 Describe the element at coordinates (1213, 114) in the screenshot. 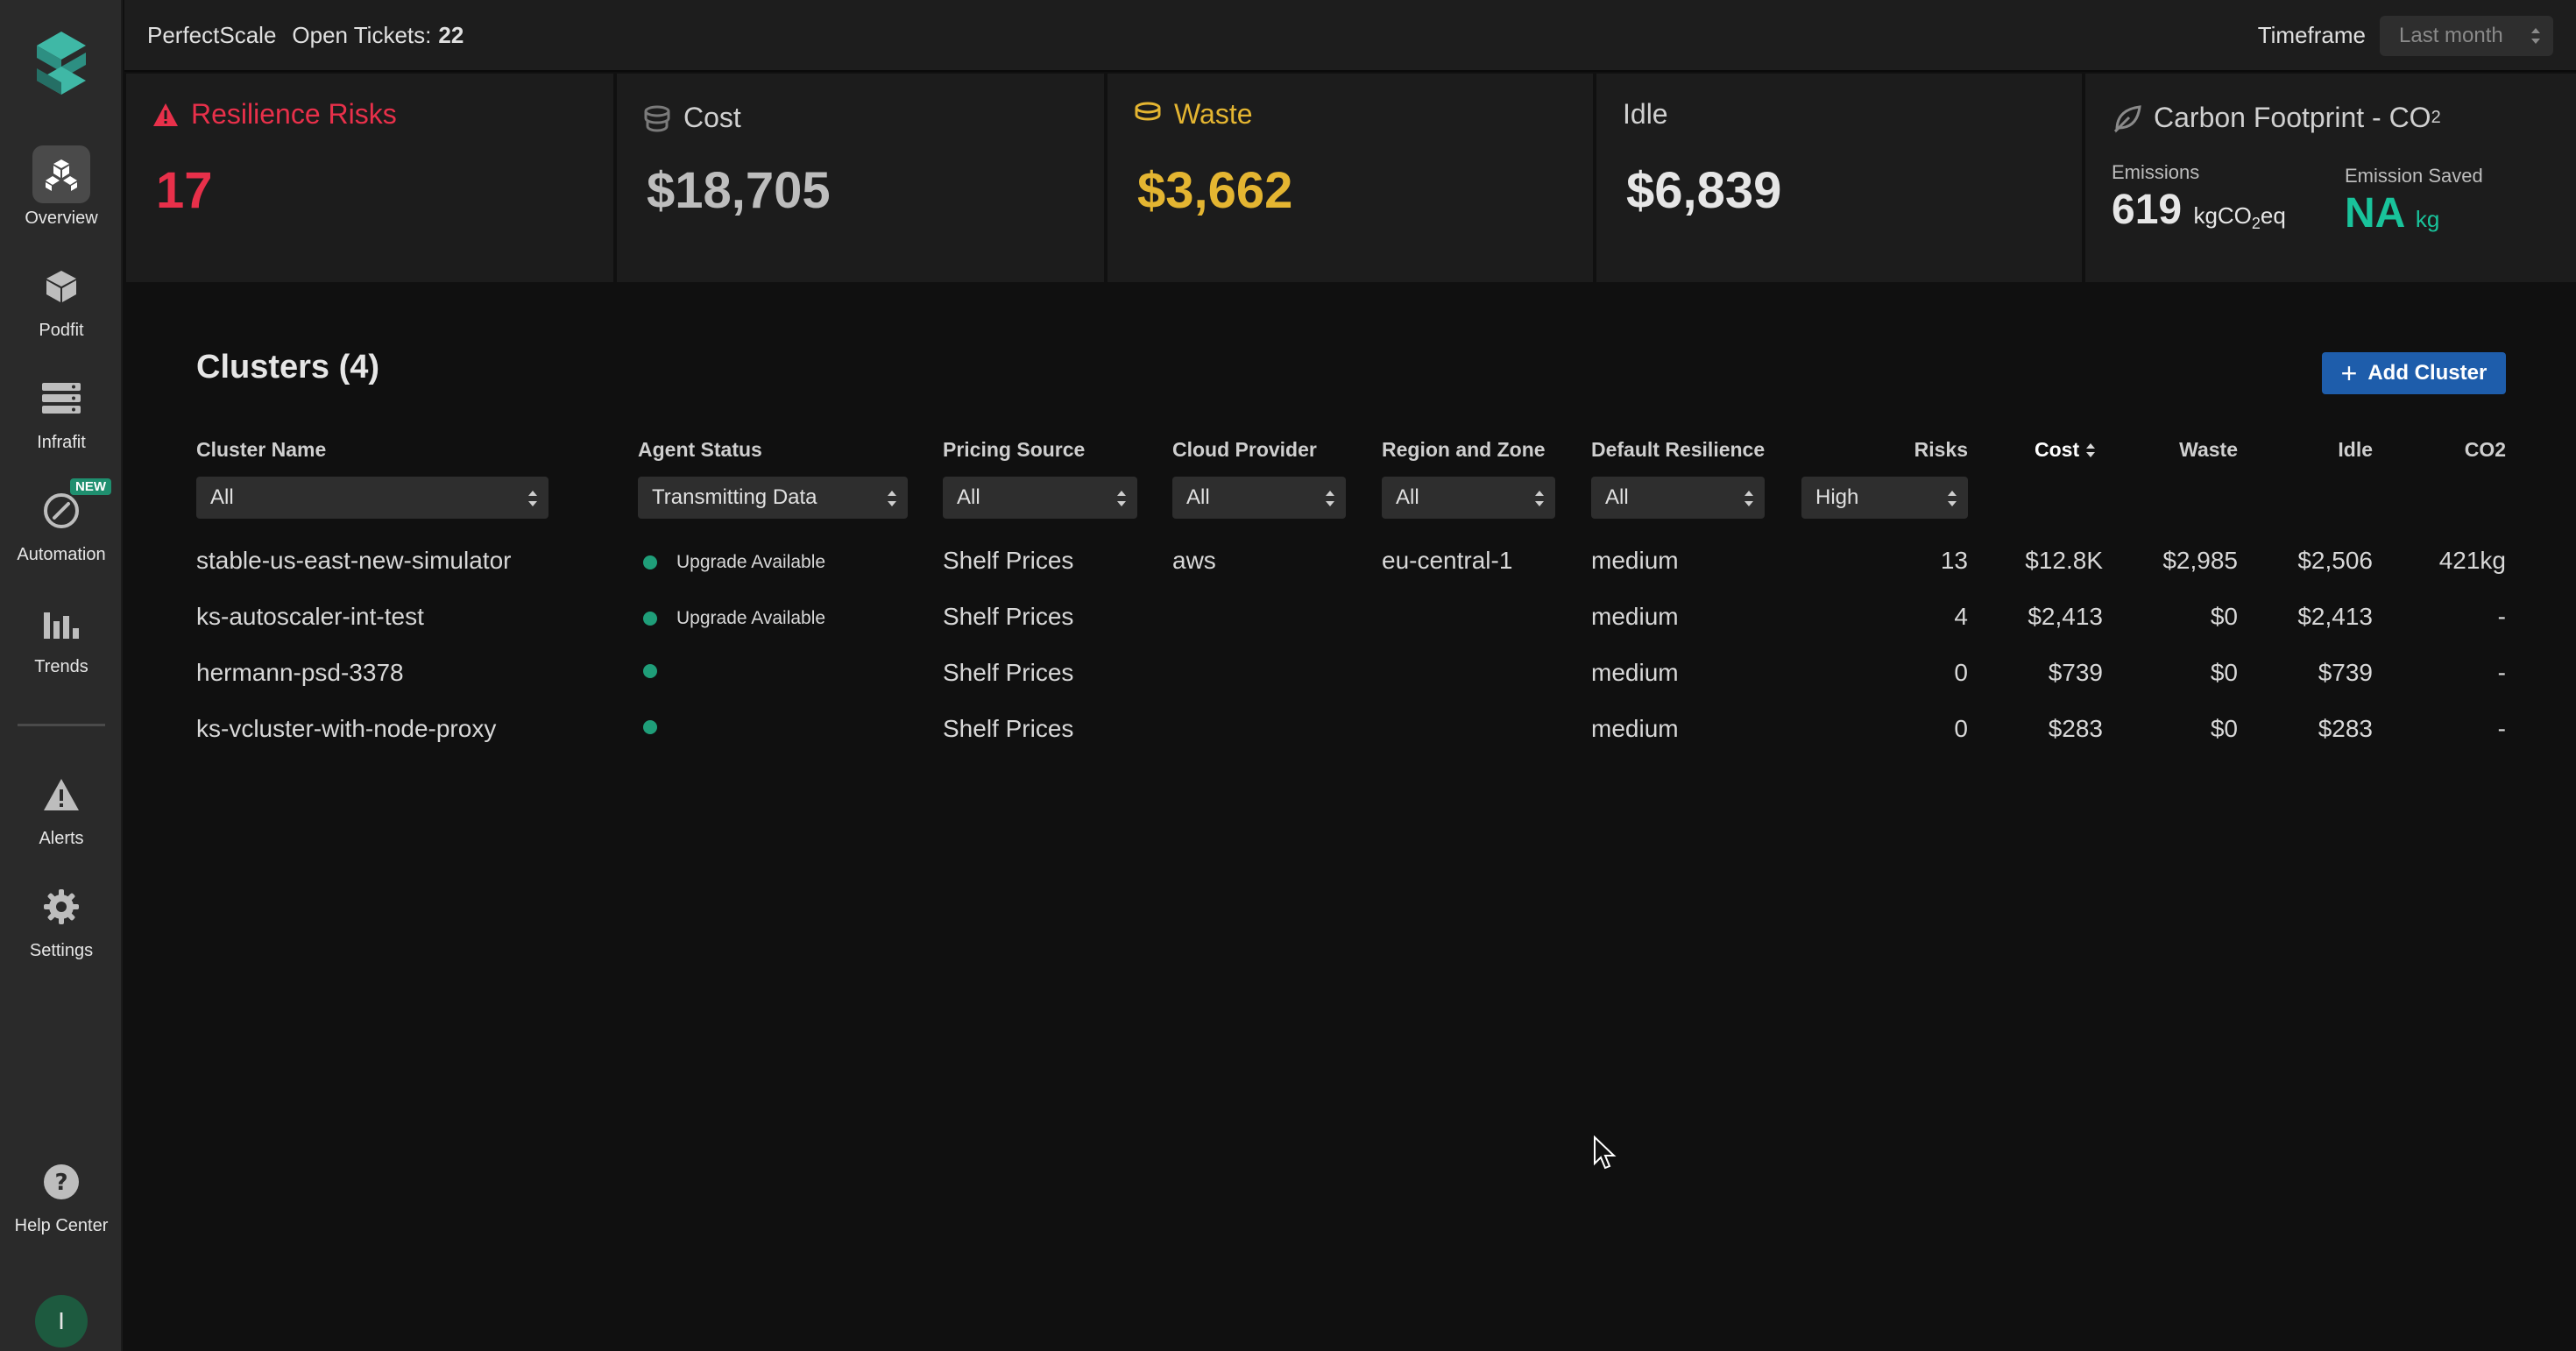

I see `waste-title: Waste` at that location.